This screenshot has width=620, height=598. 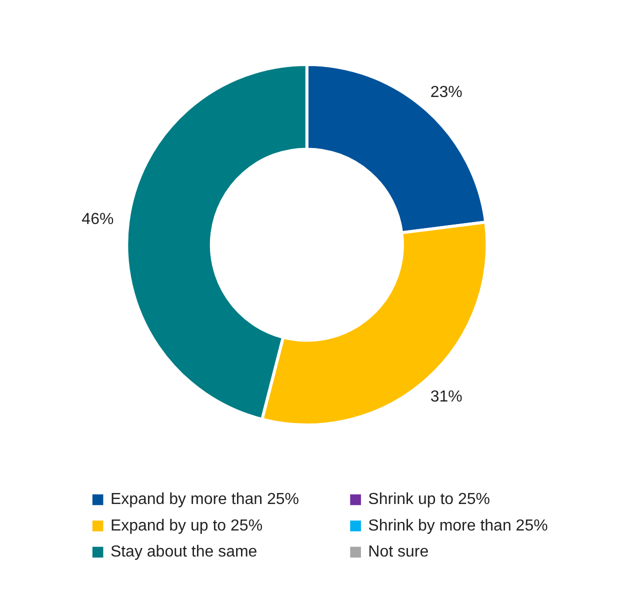 I want to click on legend-label: Shrink by more than 25%, so click(x=458, y=525).